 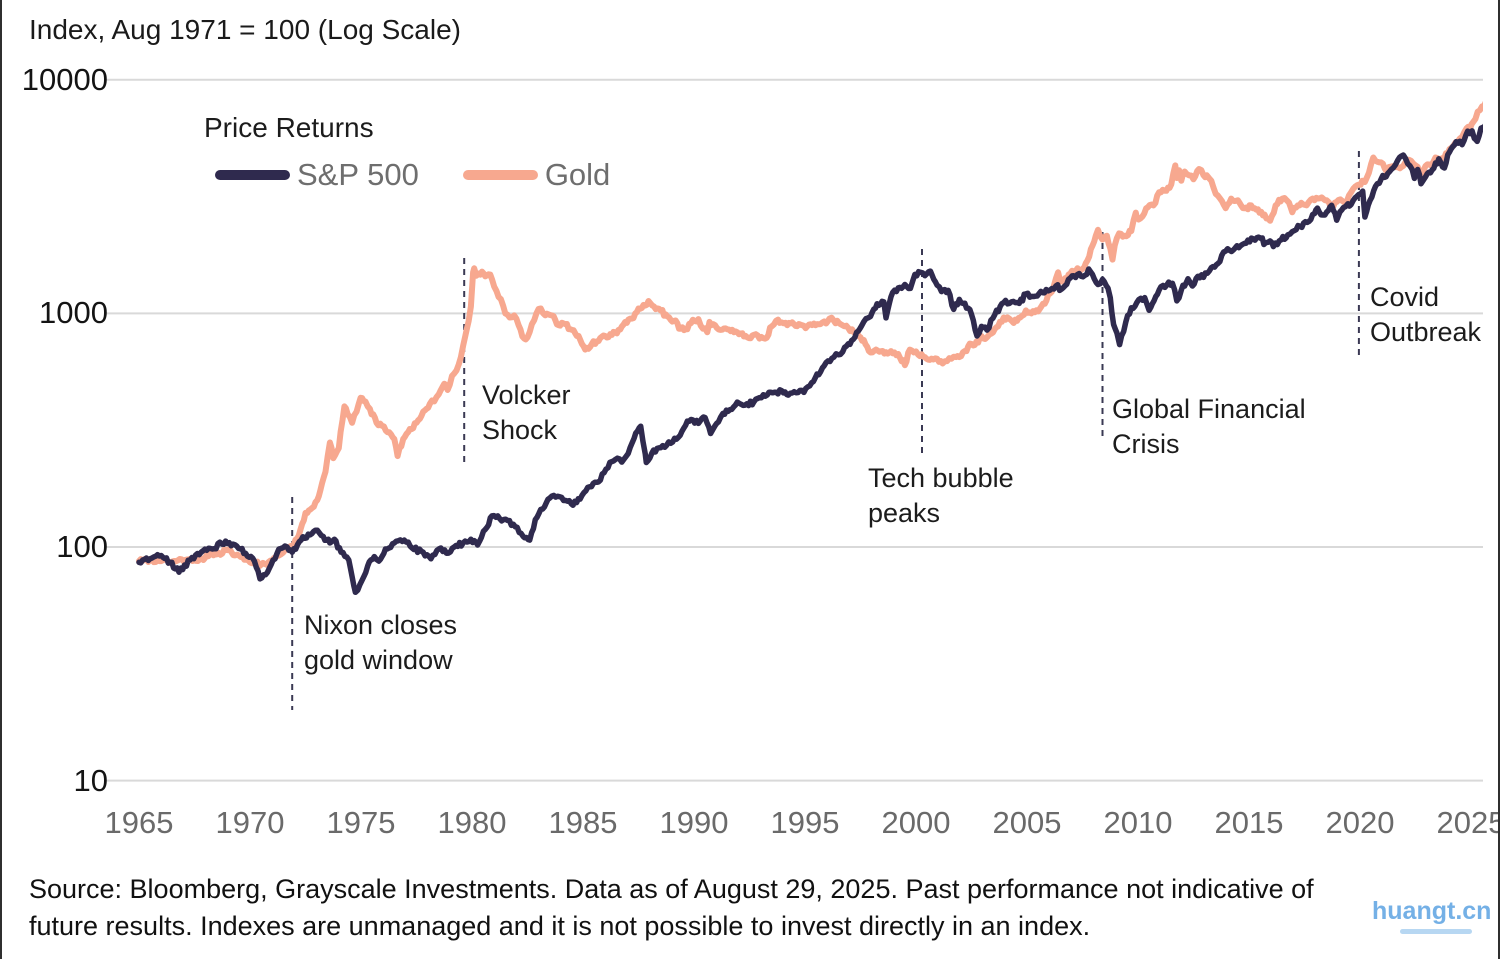 What do you see at coordinates (245, 29) in the screenshot?
I see `chart-title: Index, Aug 1971 = 100 (Log Scale)` at bounding box center [245, 29].